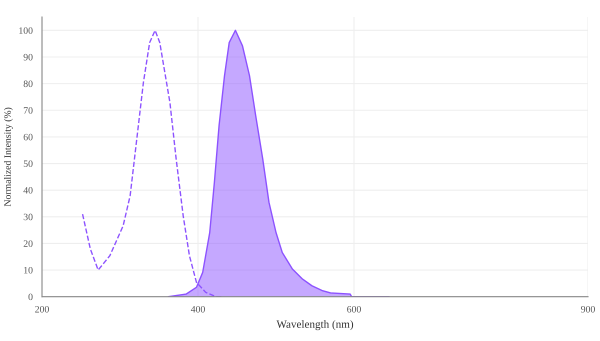  What do you see at coordinates (28, 57) in the screenshot?
I see `y-tick-label: 90` at bounding box center [28, 57].